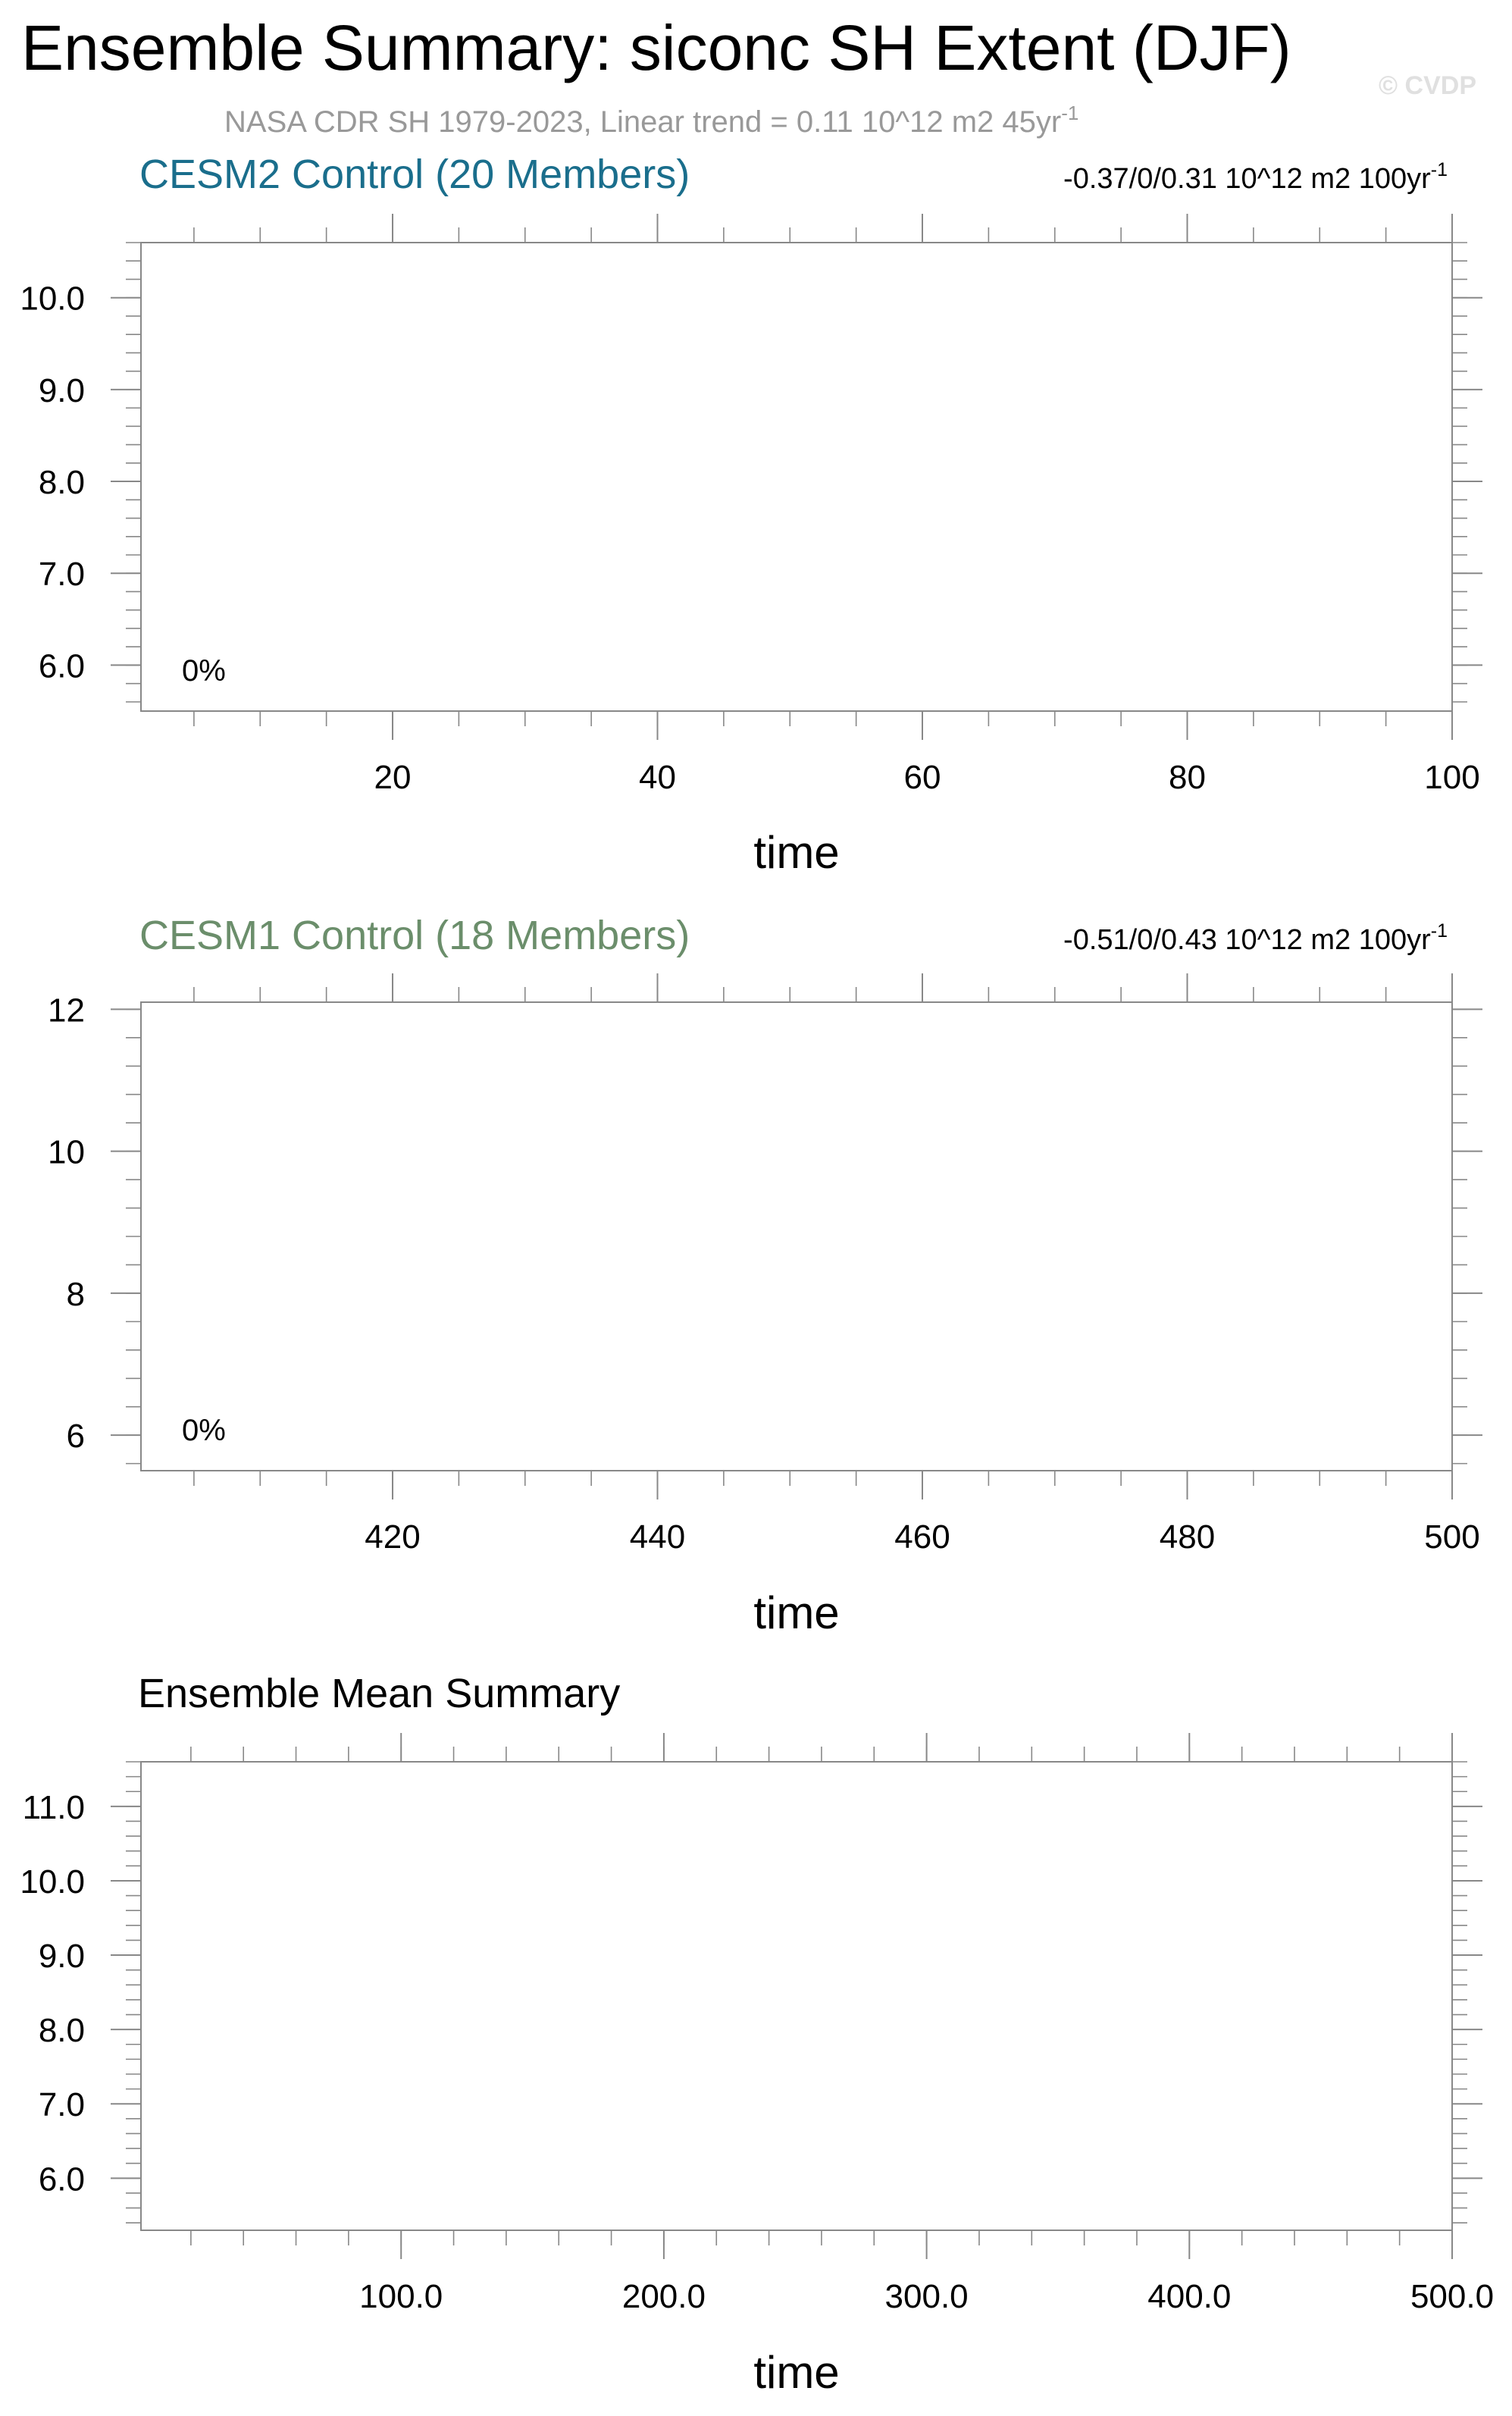 The height and width of the screenshot is (2416, 1512). Describe the element at coordinates (414, 935) in the screenshot. I see `panel-title: CESM1 Control (18 Members)` at that location.